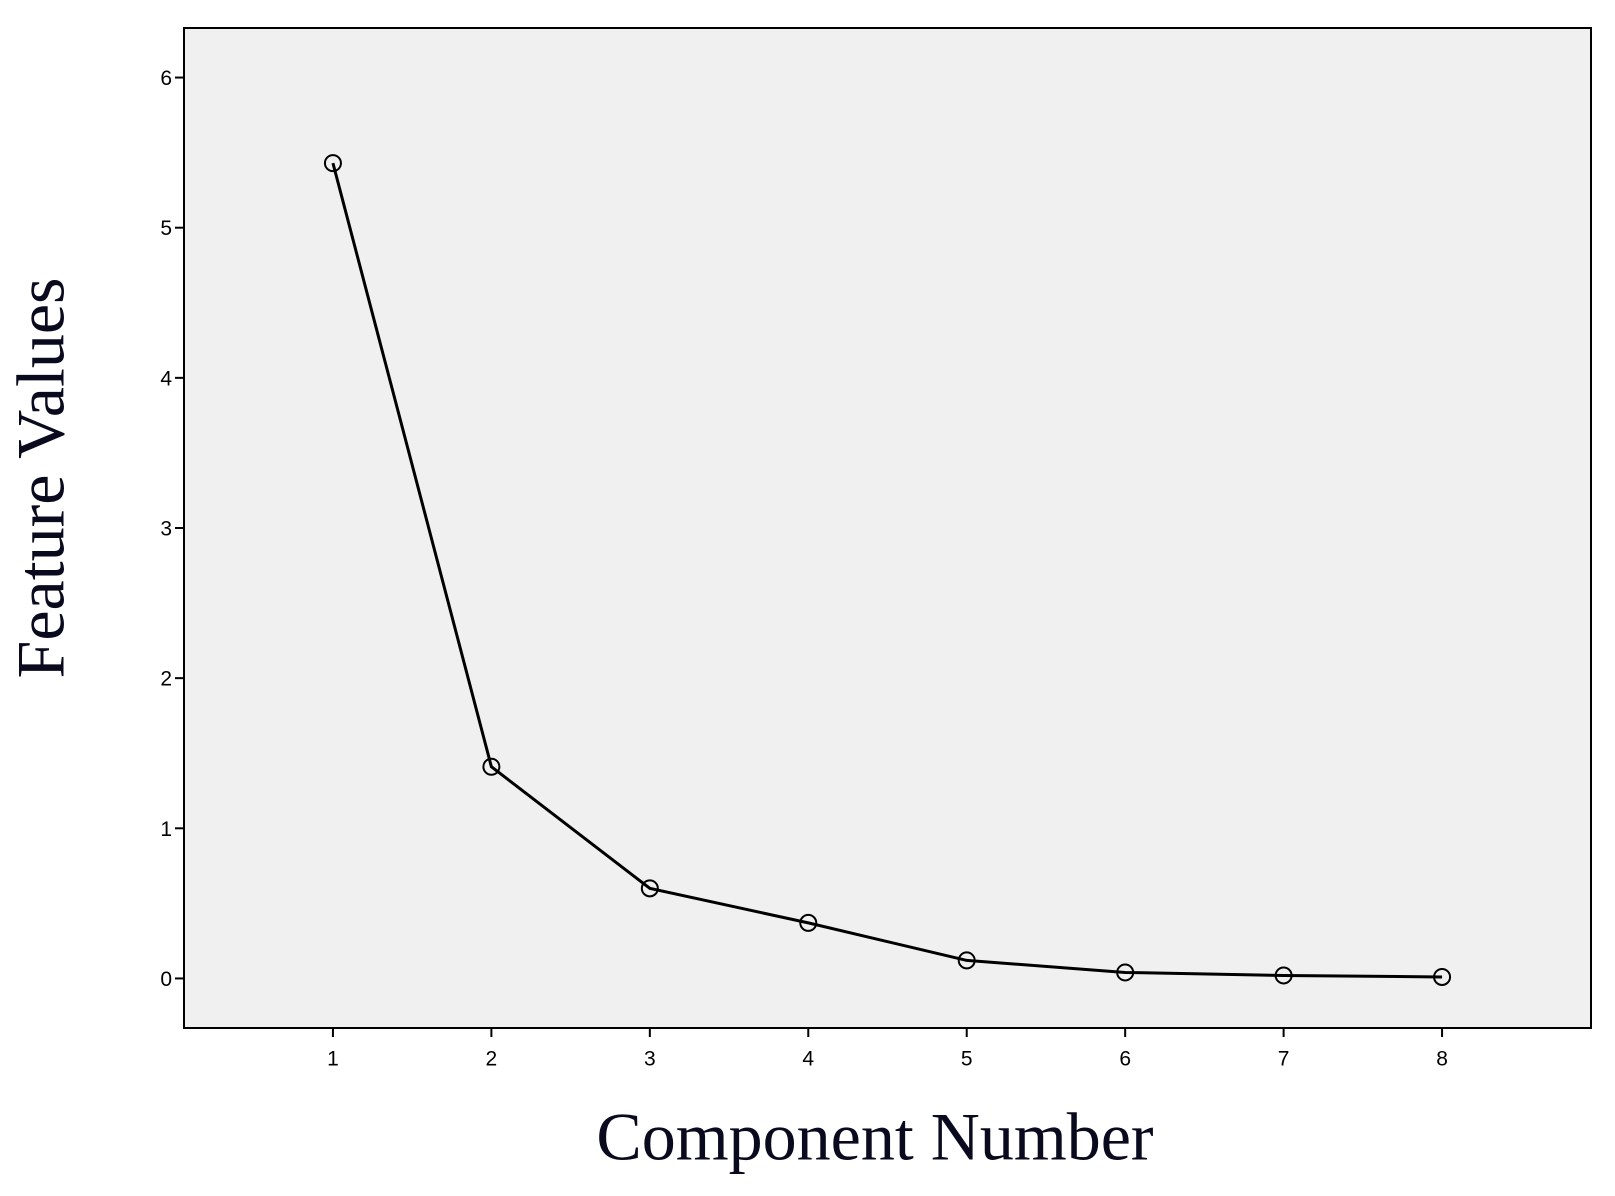 The width and height of the screenshot is (1615, 1196). What do you see at coordinates (166, 979) in the screenshot?
I see `y-tick-label: 0` at bounding box center [166, 979].